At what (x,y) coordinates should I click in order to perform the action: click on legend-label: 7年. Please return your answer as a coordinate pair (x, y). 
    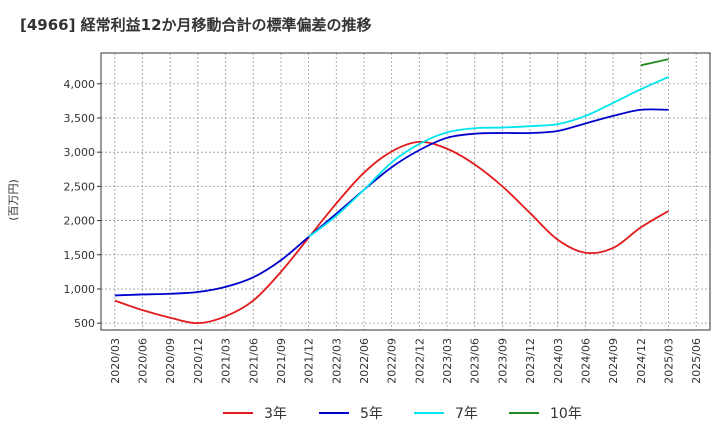
    Looking at the image, I should click on (466, 414).